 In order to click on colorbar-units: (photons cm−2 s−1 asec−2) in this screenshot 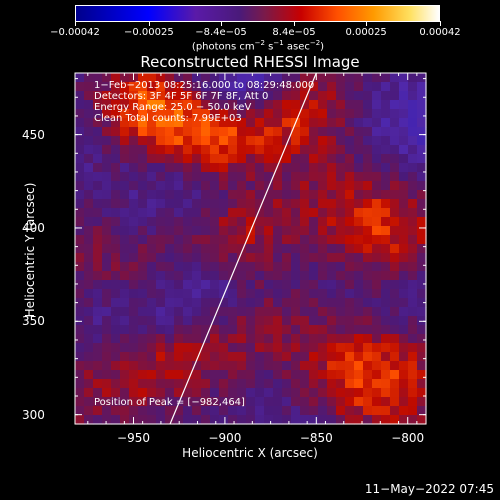, I will do `click(258, 46)`.